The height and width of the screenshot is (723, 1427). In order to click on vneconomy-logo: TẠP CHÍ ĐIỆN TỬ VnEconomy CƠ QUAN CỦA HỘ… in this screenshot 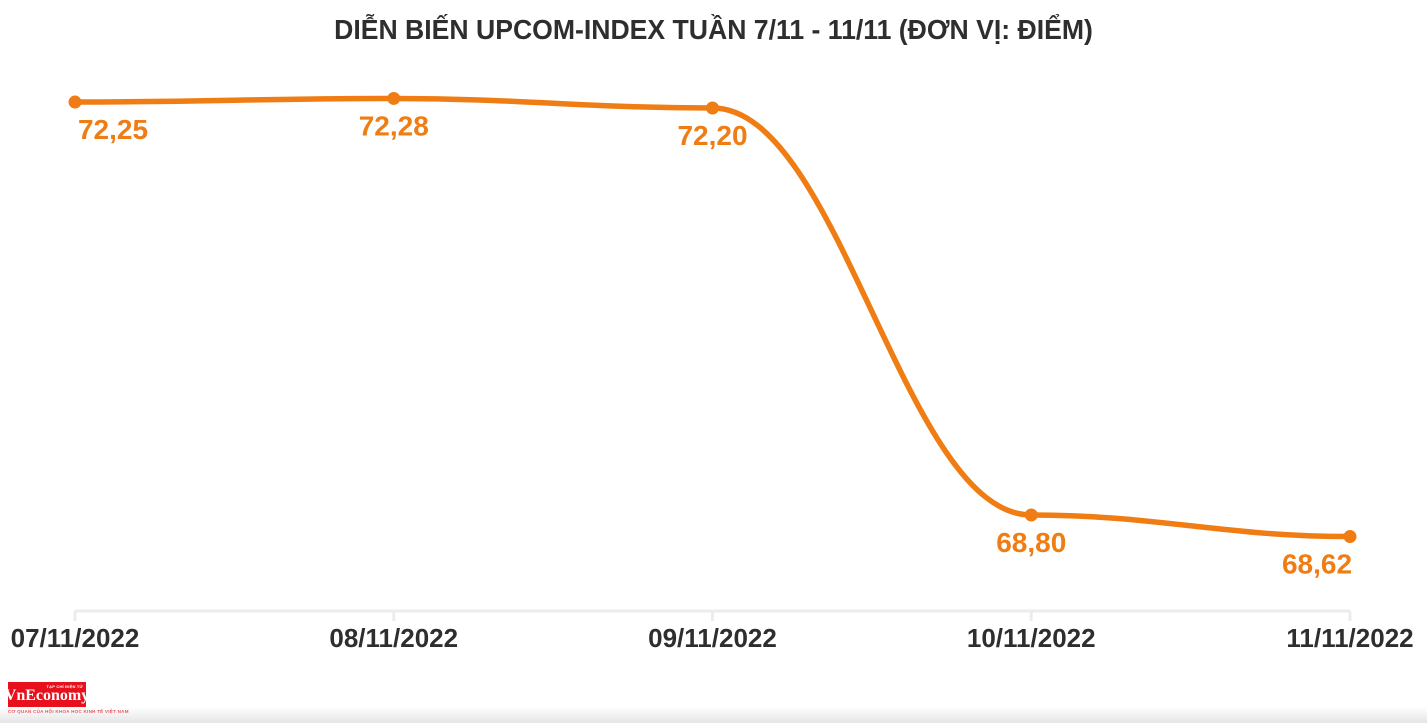, I will do `click(106, 698)`.